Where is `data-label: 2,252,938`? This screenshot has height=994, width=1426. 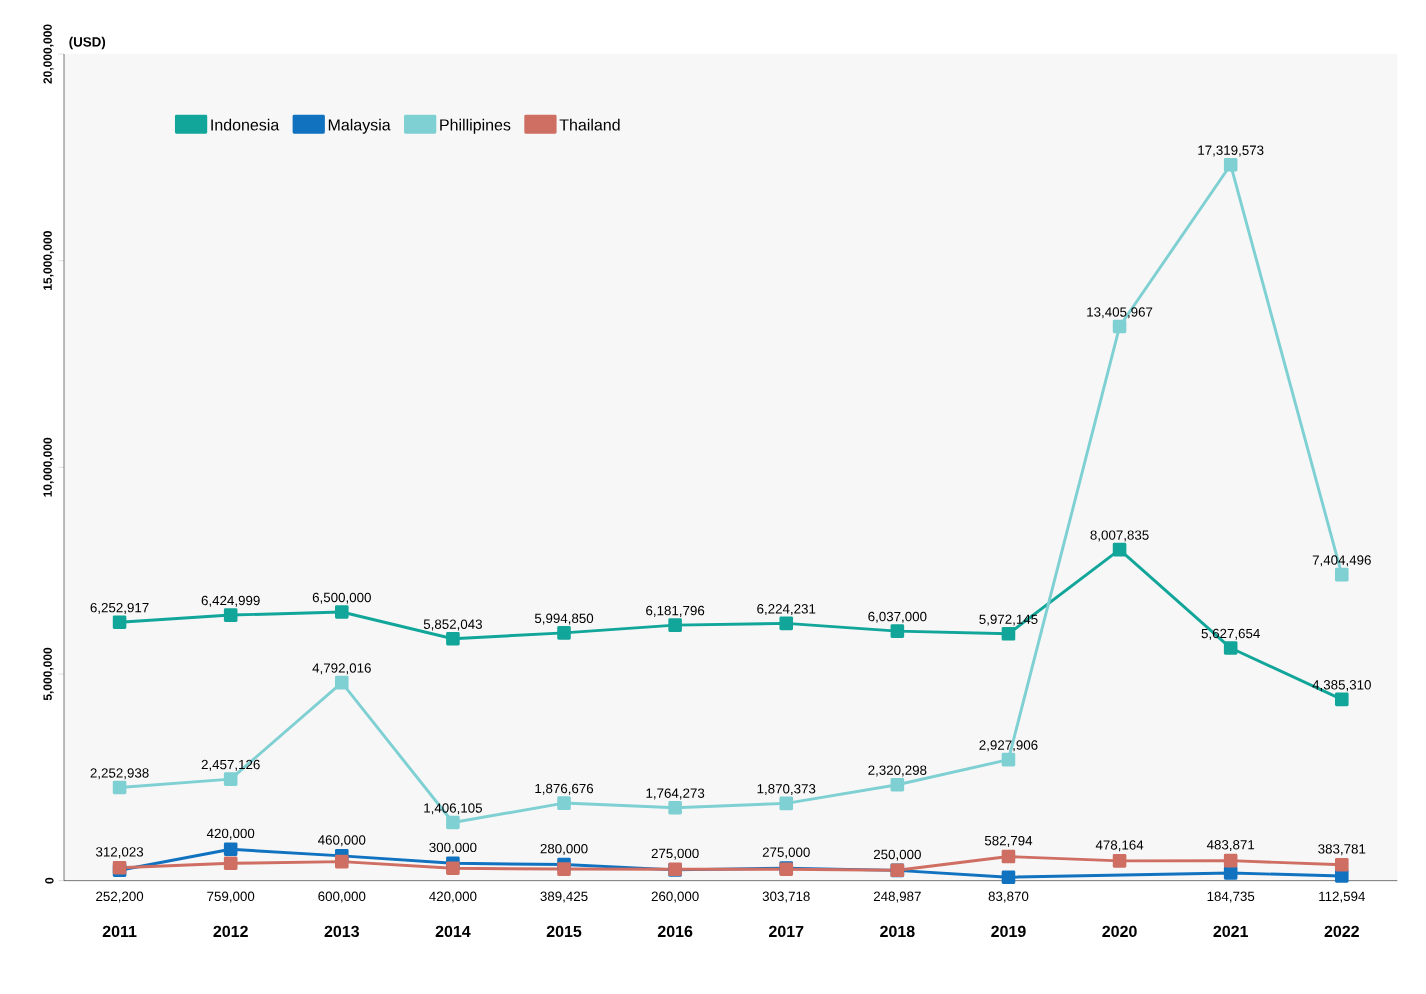
data-label: 2,252,938 is located at coordinates (119, 774).